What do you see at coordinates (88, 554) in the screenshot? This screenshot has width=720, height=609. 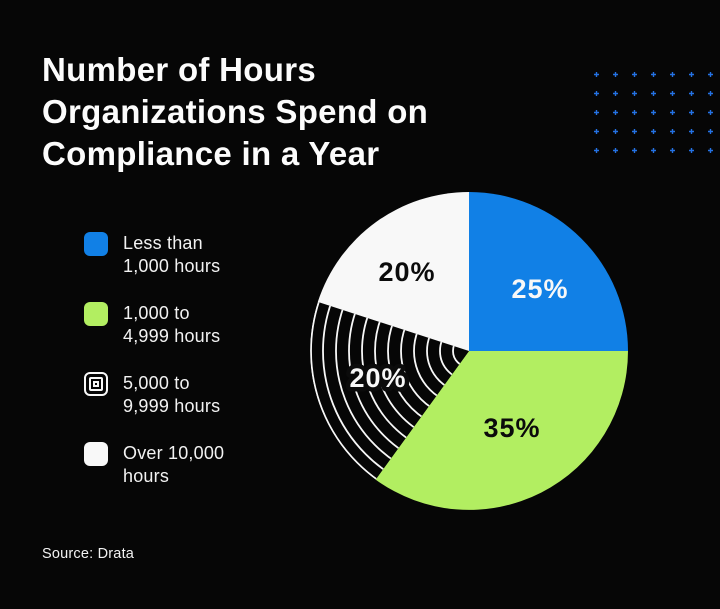 I see `source-caption: Source: Drata` at bounding box center [88, 554].